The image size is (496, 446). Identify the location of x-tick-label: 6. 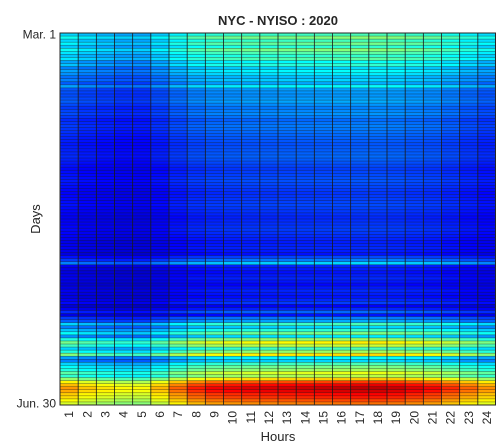
(160, 414).